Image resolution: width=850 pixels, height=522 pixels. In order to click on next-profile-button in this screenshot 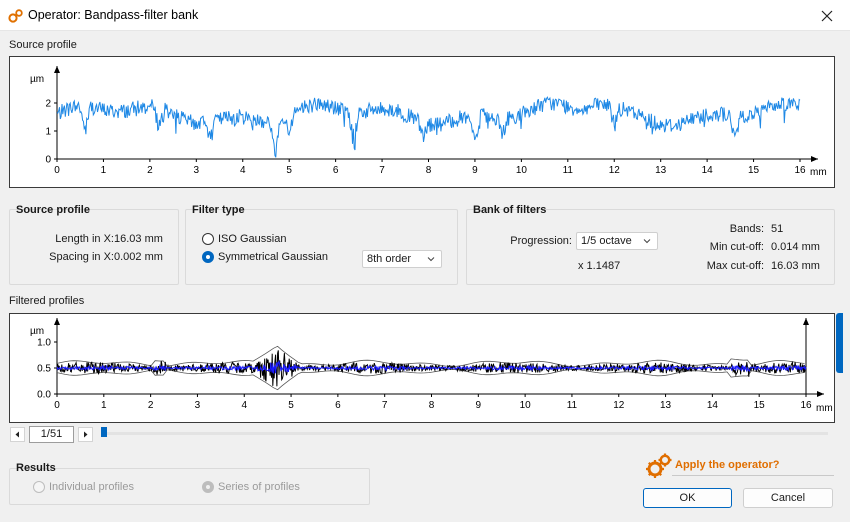, I will do `click(85, 434)`.